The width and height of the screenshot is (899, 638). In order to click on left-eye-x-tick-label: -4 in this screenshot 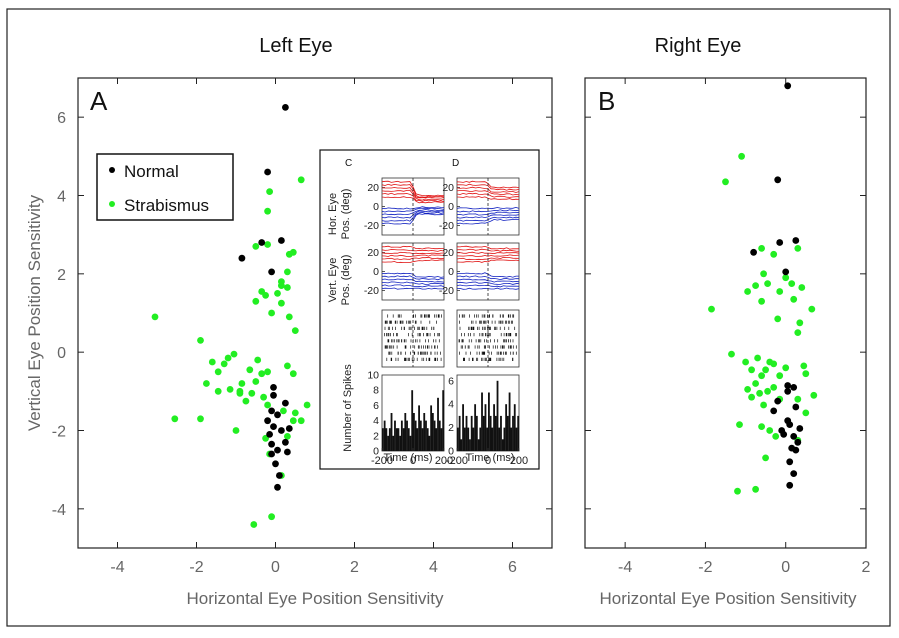, I will do `click(117, 567)`.